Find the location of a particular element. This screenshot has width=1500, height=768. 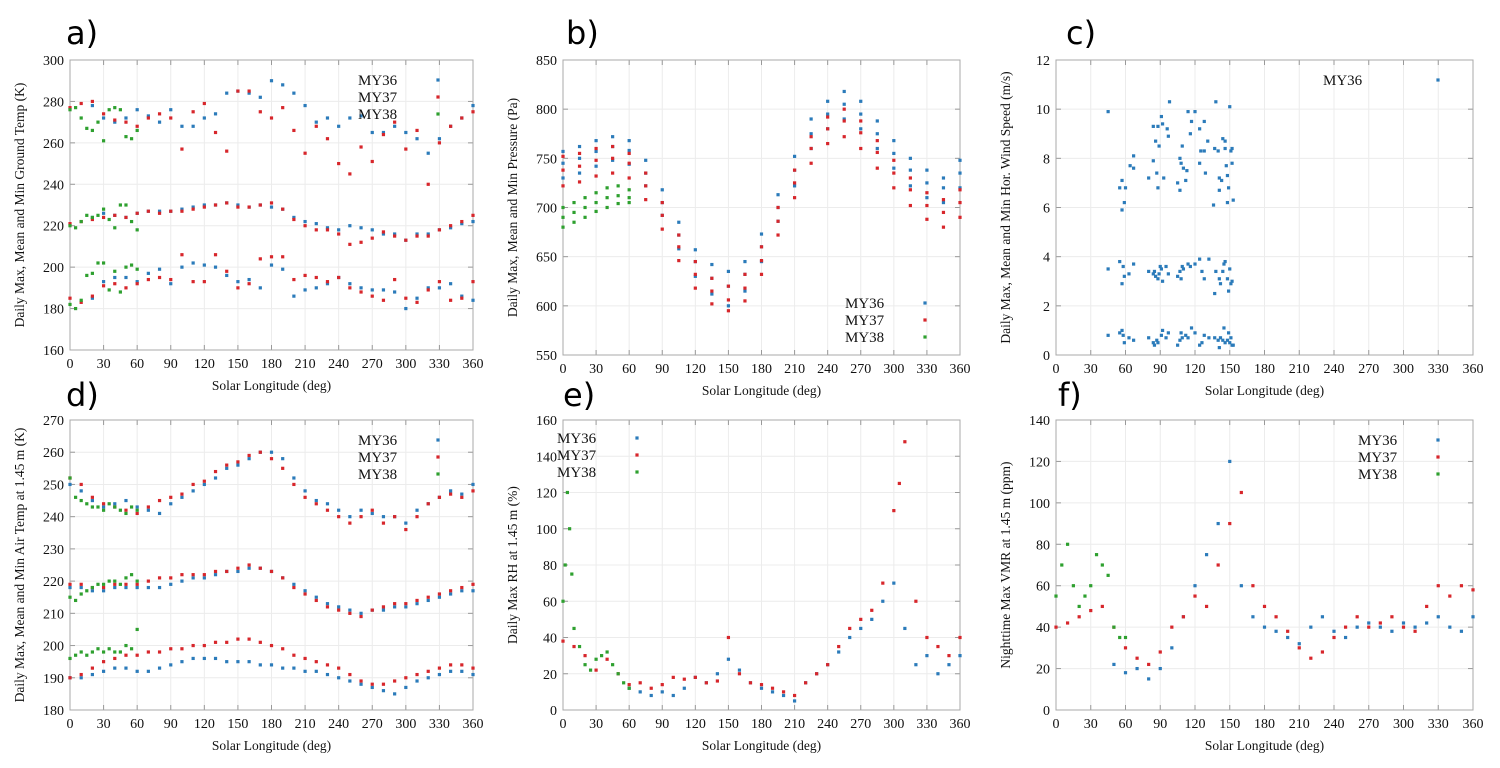

y-axis-label: Daily Max RH at 1.45 m (%) is located at coordinates (512, 565).